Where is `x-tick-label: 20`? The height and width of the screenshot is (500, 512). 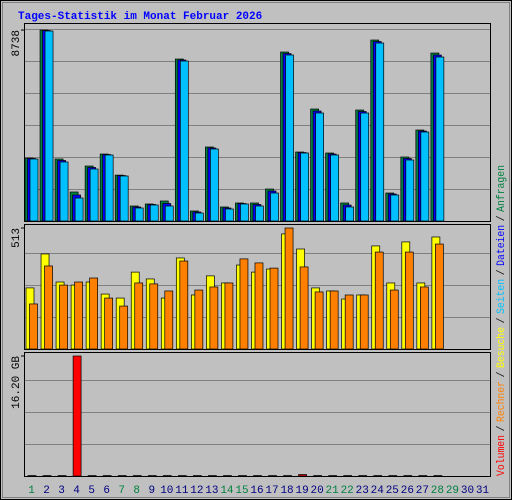 x-tick-label: 20 is located at coordinates (317, 491).